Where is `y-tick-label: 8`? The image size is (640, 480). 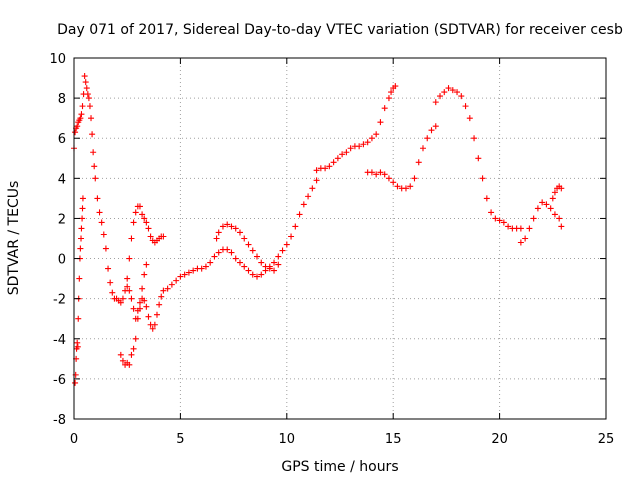
y-tick-label: 8 is located at coordinates (62, 99).